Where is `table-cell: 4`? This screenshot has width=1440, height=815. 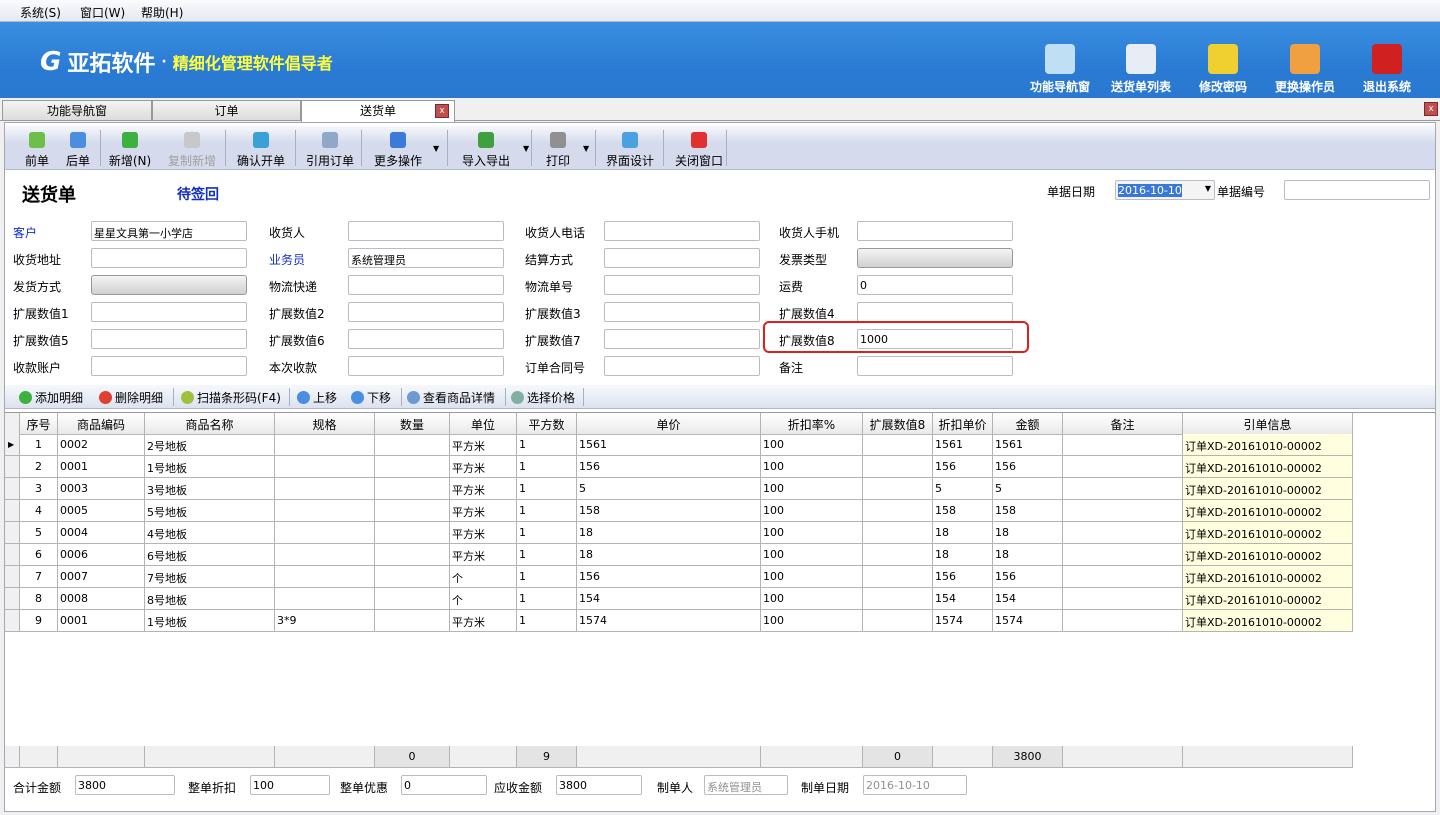
table-cell: 4 is located at coordinates (39, 511).